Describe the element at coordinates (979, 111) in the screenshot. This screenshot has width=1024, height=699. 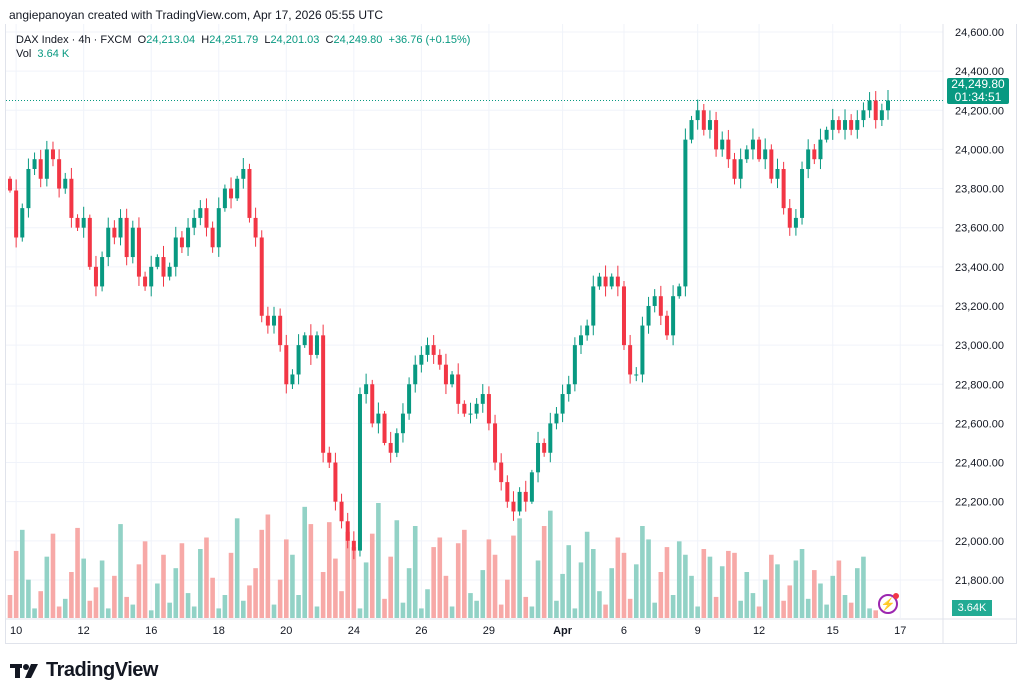
I see `y-tick-label: 24,200.00` at that location.